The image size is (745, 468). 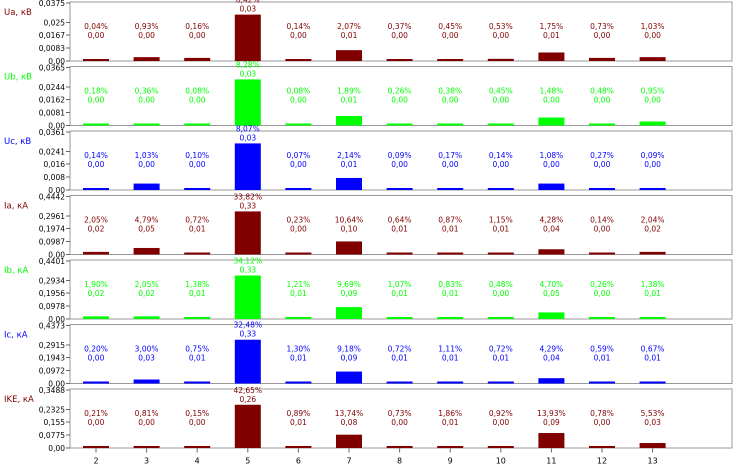 I want to click on bar-percent-label: 0,78%, so click(x=602, y=413).